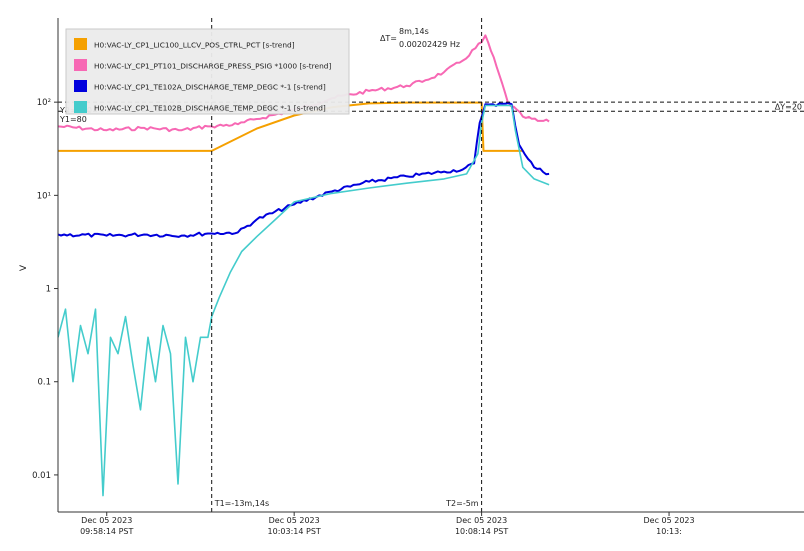  I want to click on y-tick-label: 10¹, so click(44, 196).